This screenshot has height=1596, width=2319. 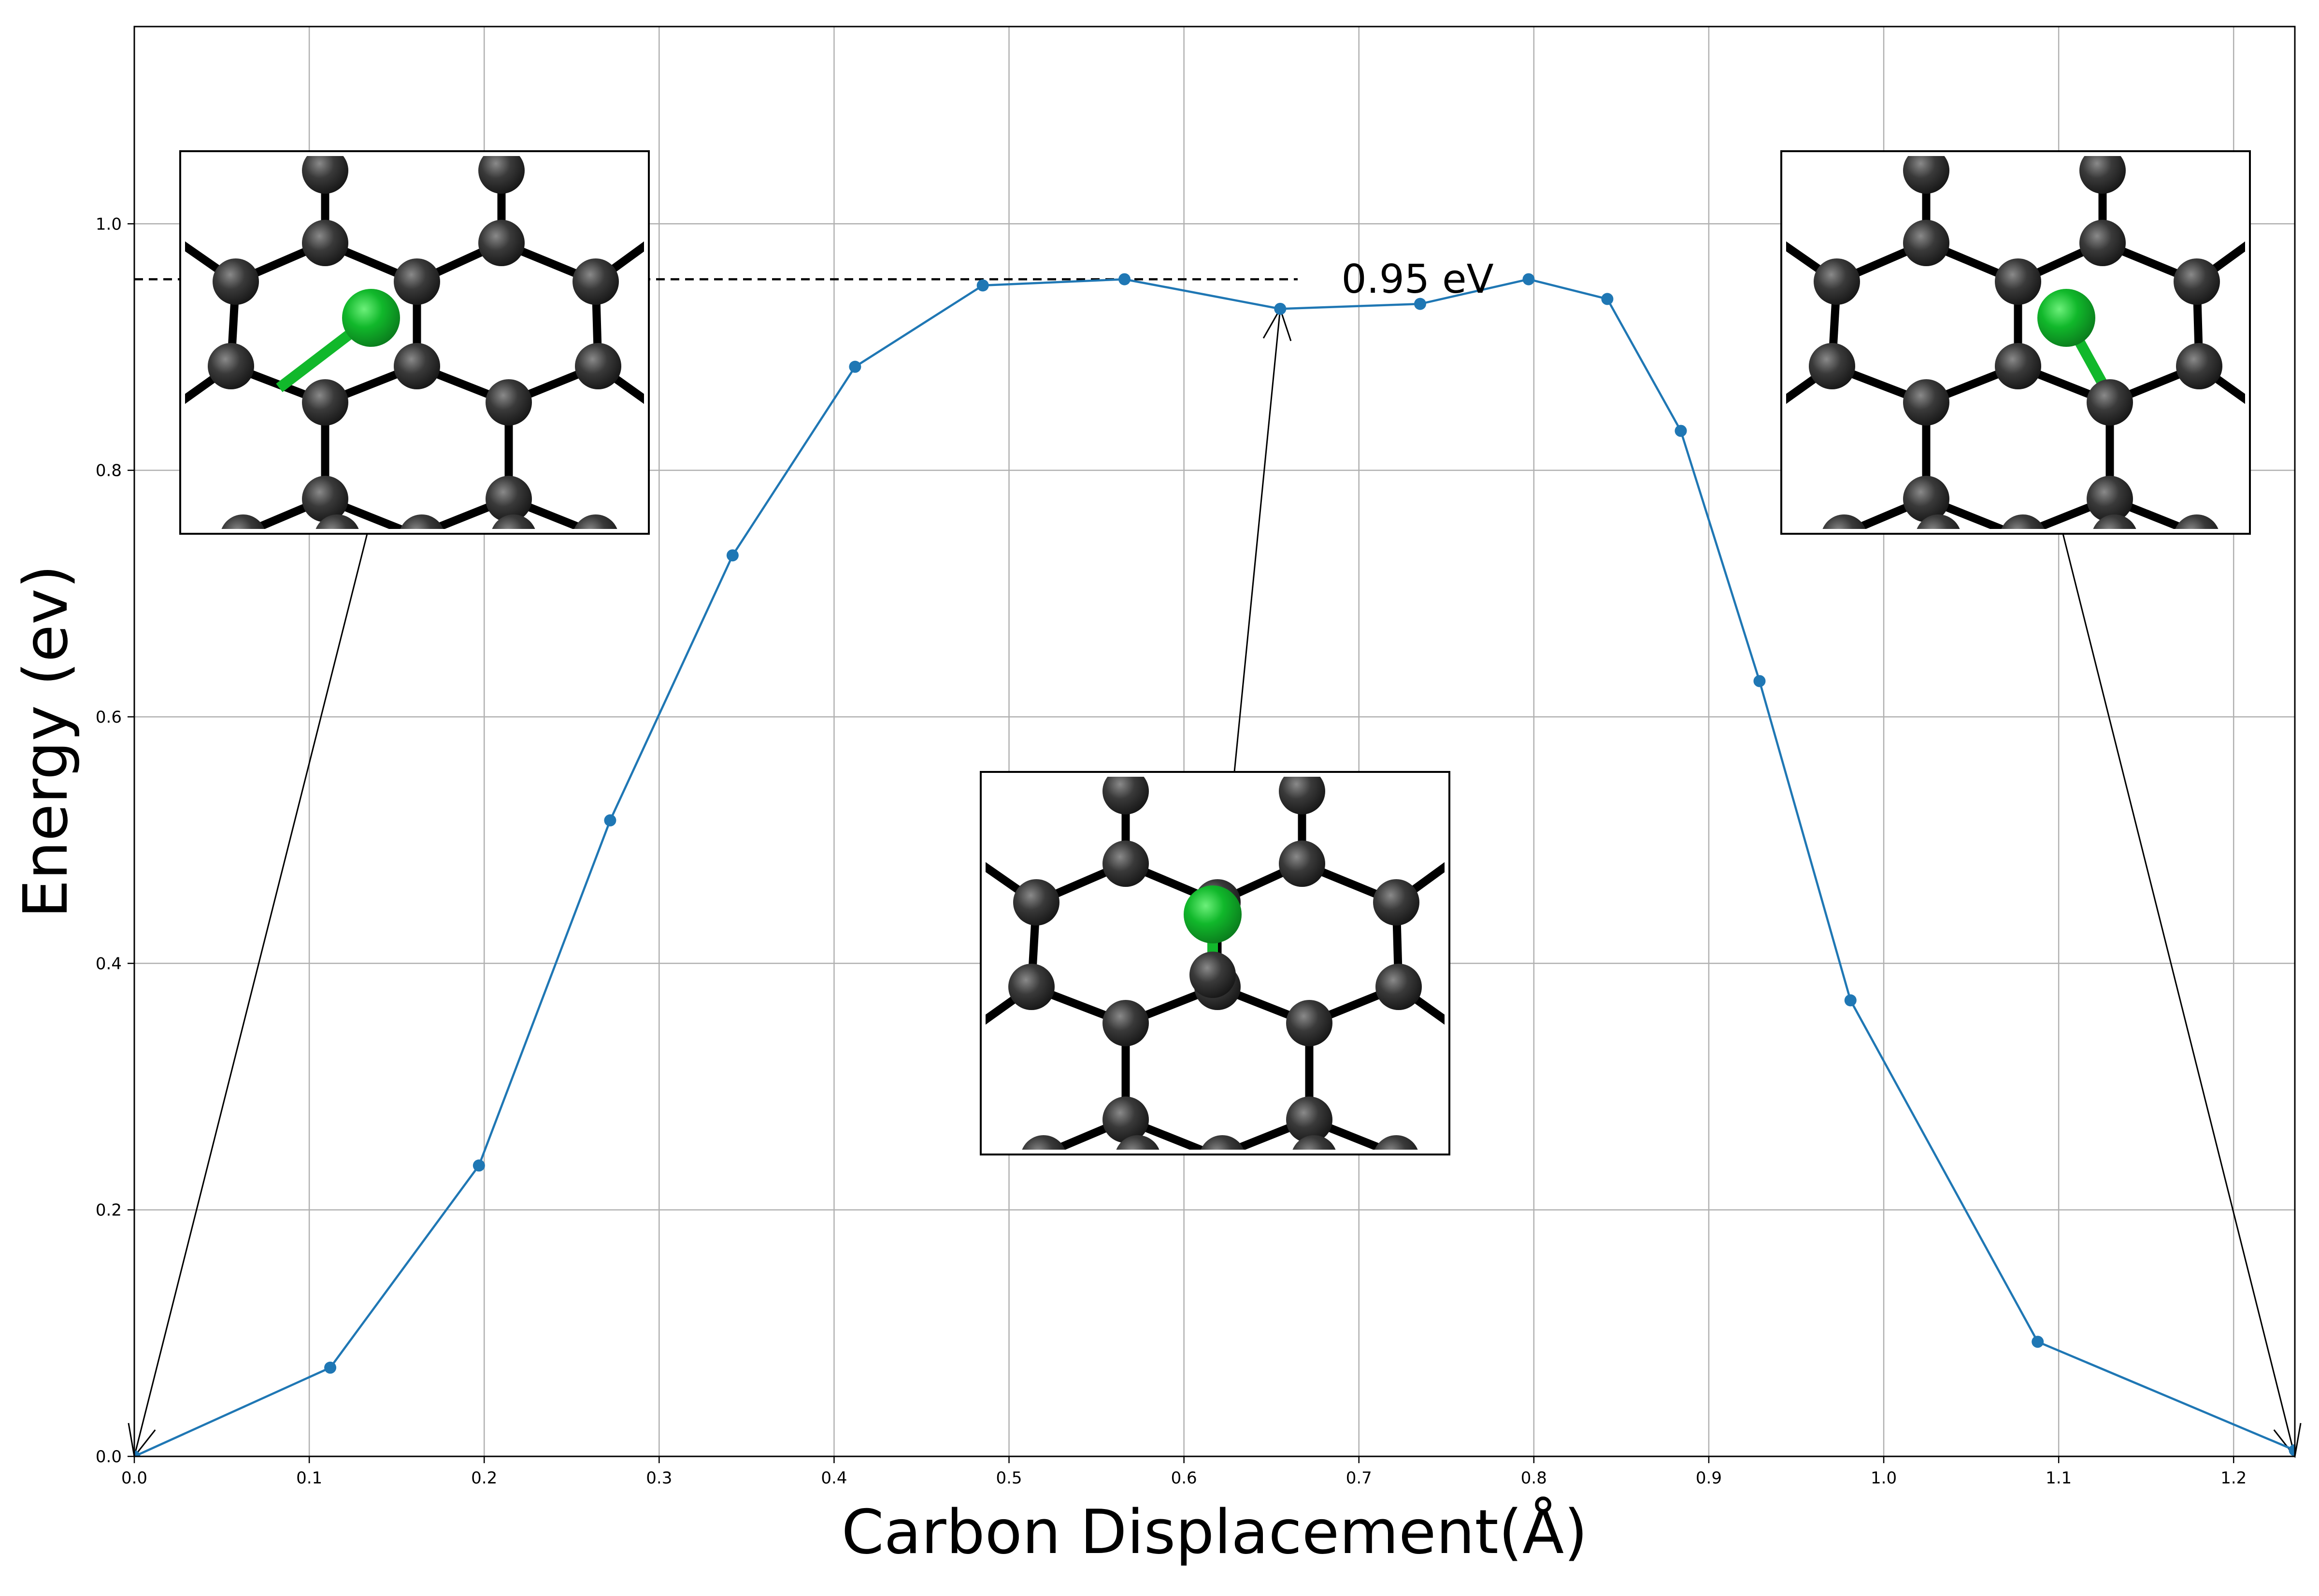 I want to click on x-tick-label: 0.4, so click(x=834, y=1478).